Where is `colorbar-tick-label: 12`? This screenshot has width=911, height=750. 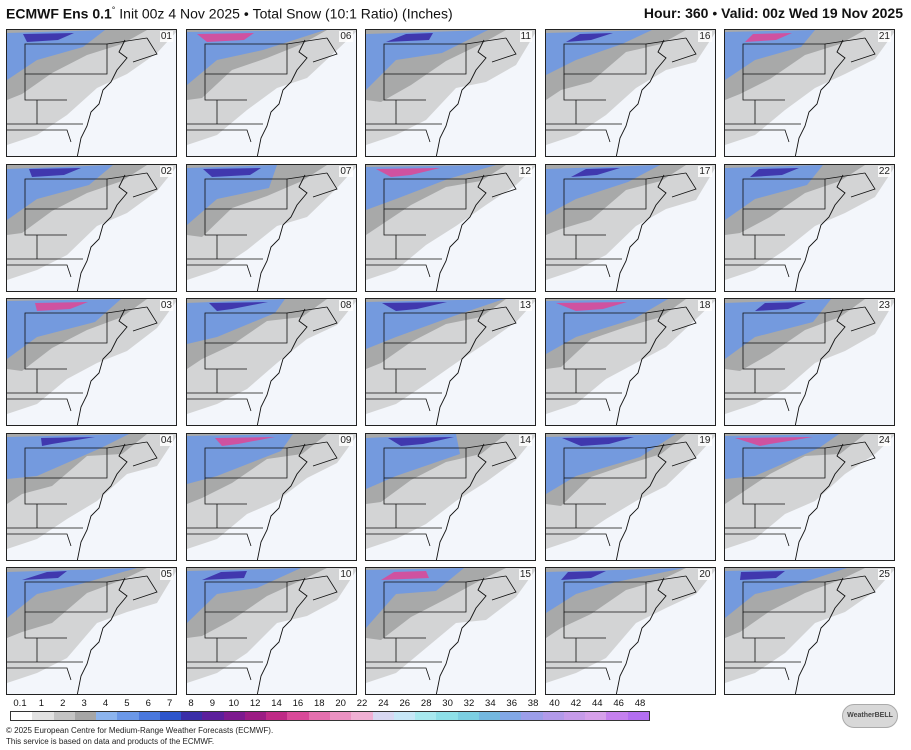 colorbar-tick-label: 12 is located at coordinates (255, 703).